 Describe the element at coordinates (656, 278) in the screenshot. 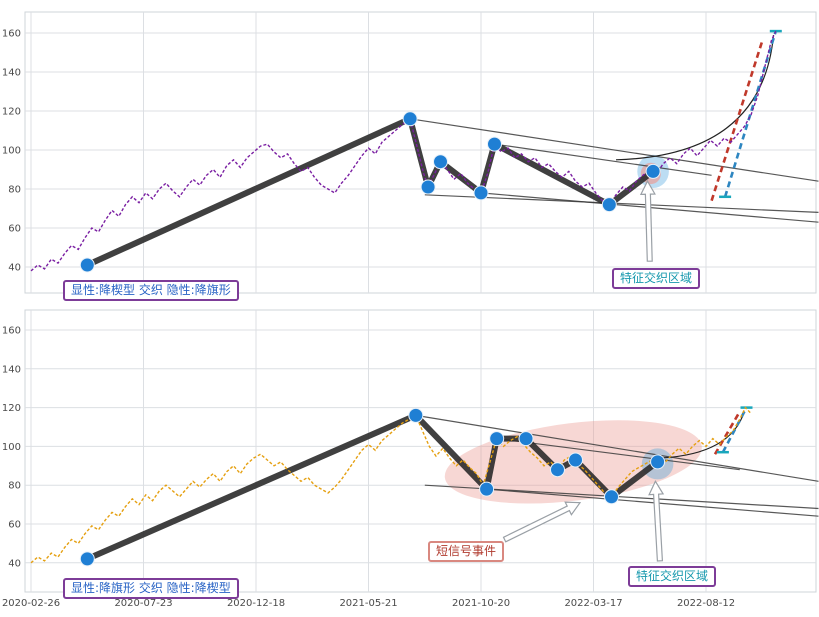

I see `feature-region-annotation-top: 特征交织区域` at that location.